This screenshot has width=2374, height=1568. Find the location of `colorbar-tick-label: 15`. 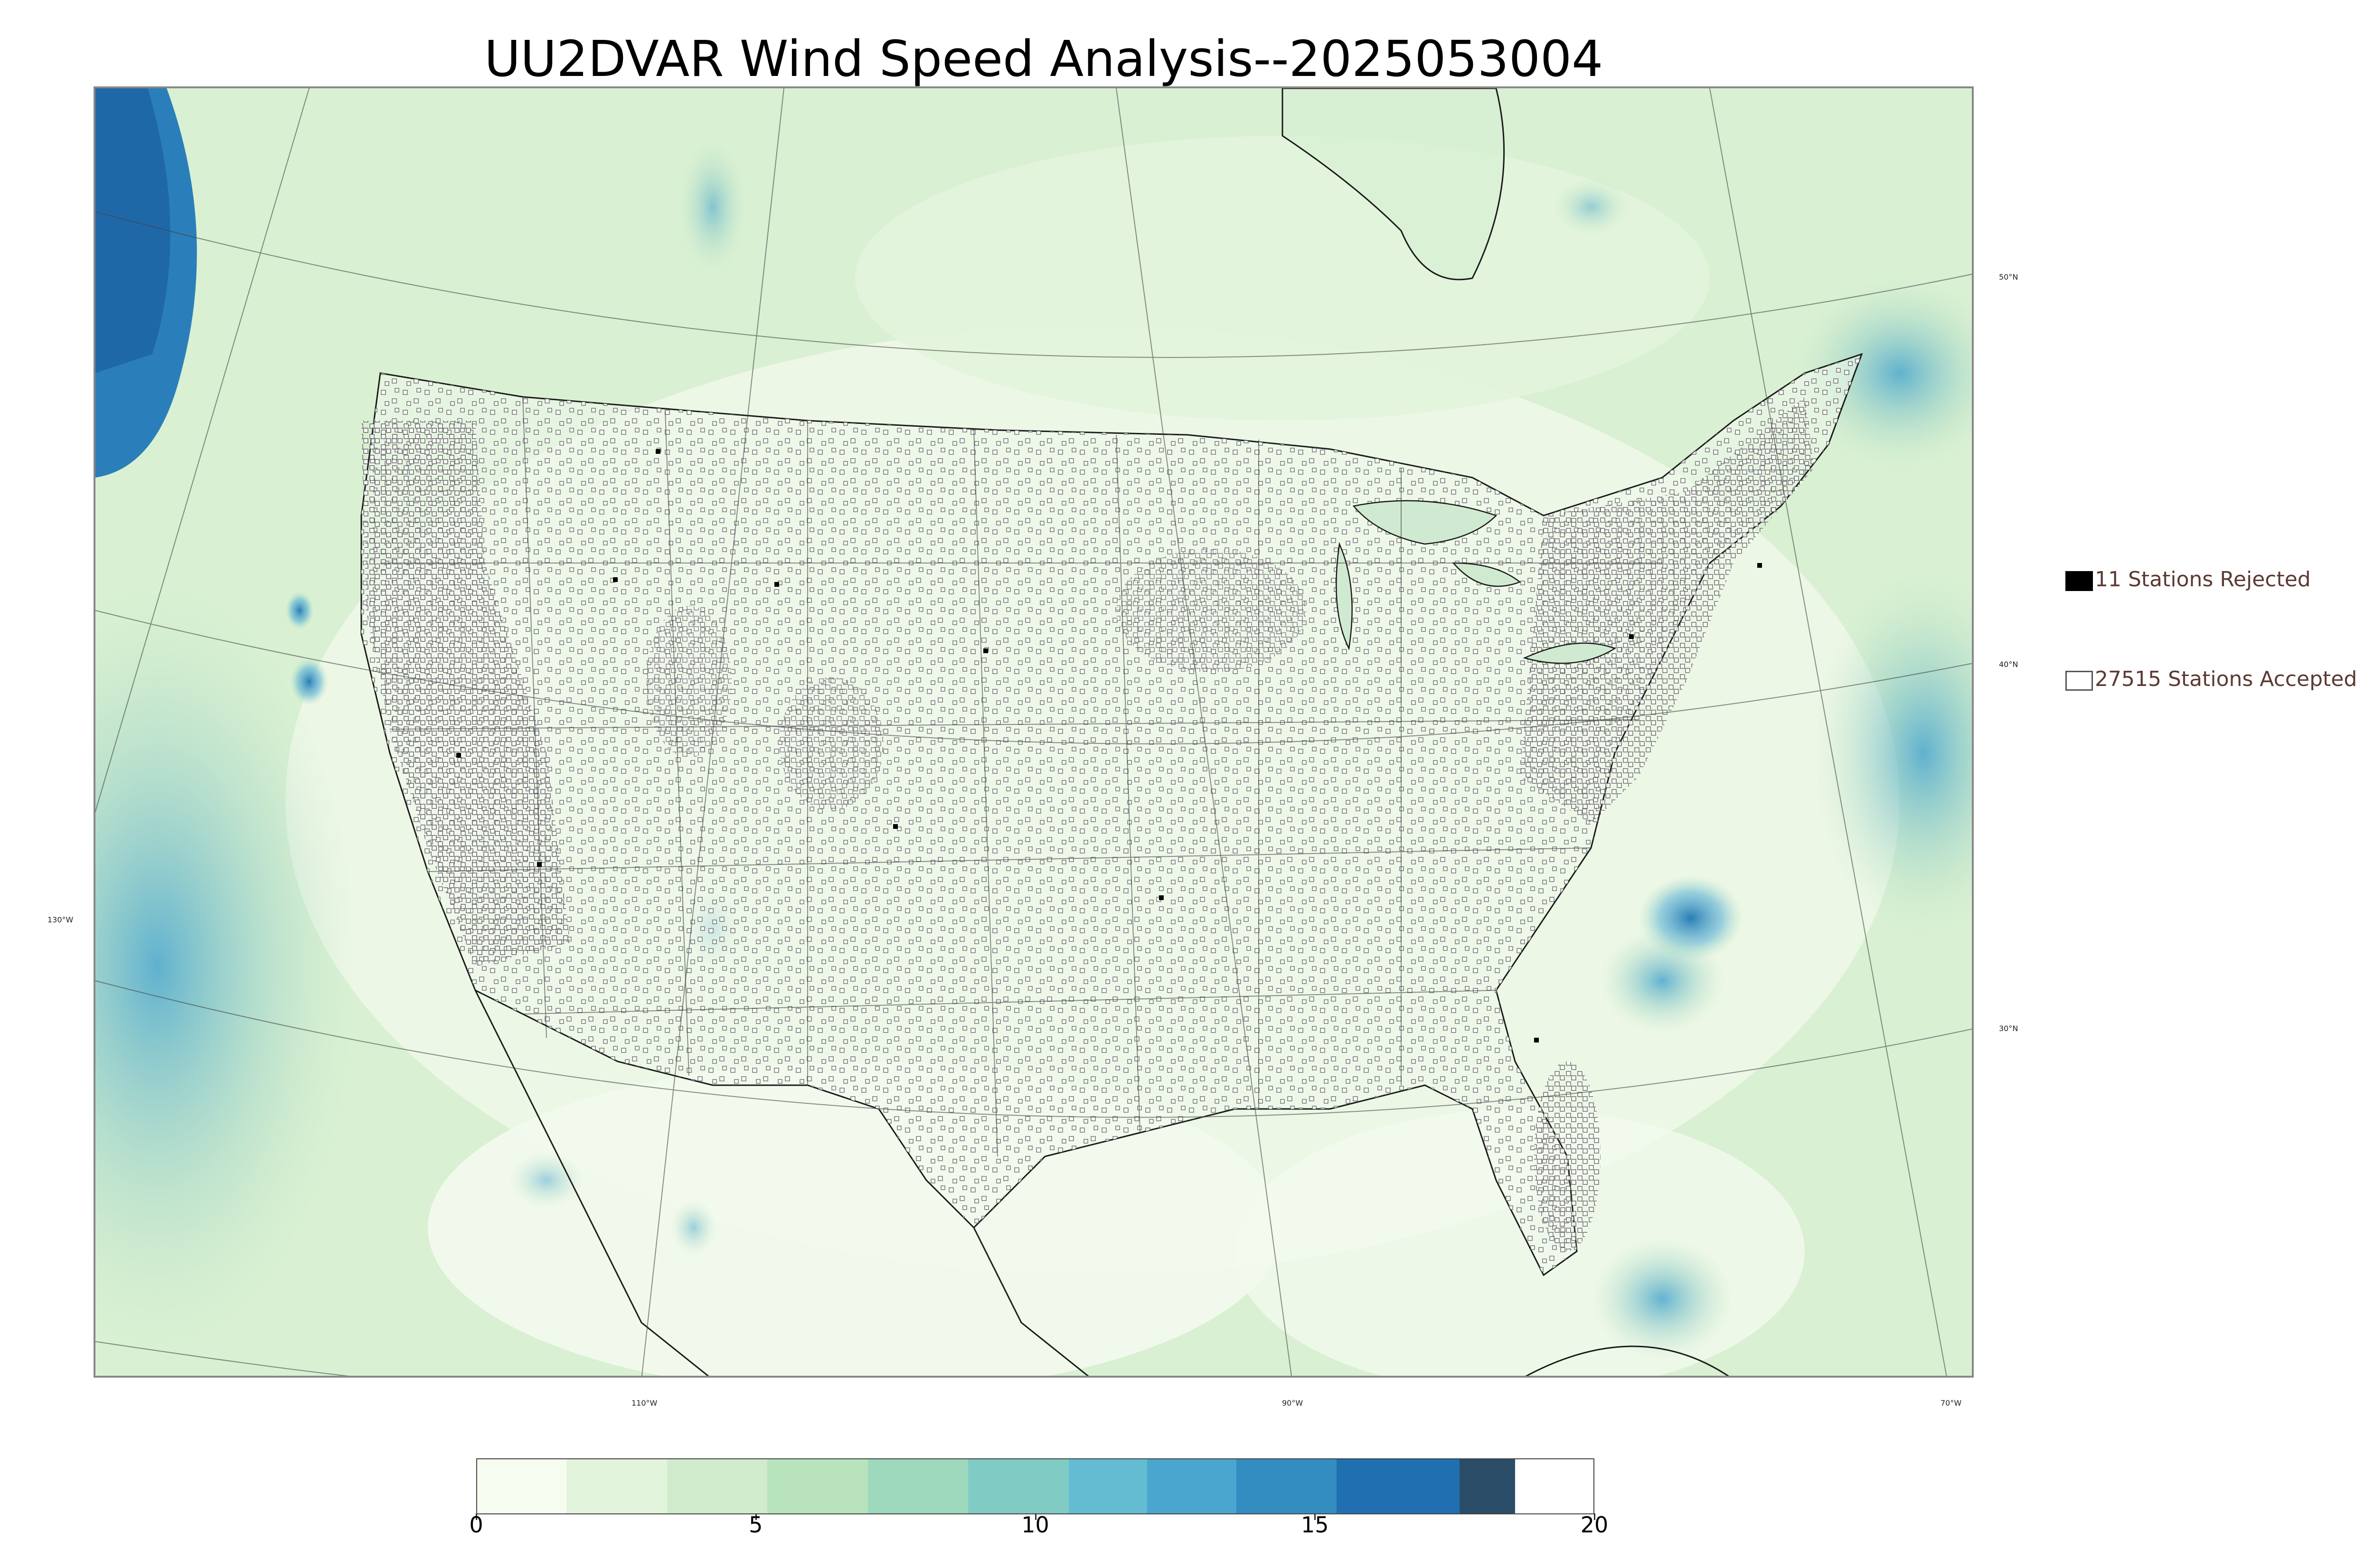

colorbar-tick-label: 15 is located at coordinates (1314, 1525).